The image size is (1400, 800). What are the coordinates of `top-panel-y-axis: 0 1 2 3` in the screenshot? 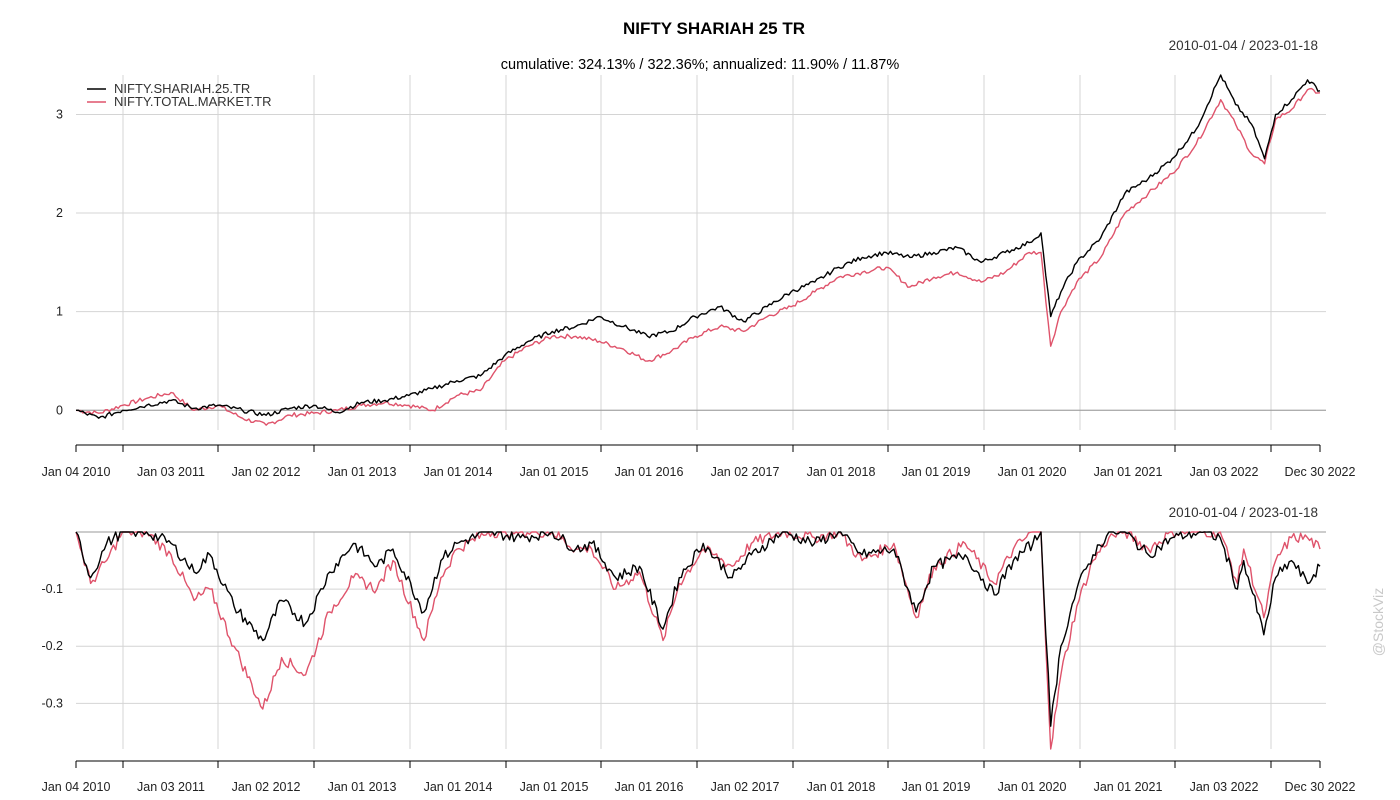 It's located at (59, 262).